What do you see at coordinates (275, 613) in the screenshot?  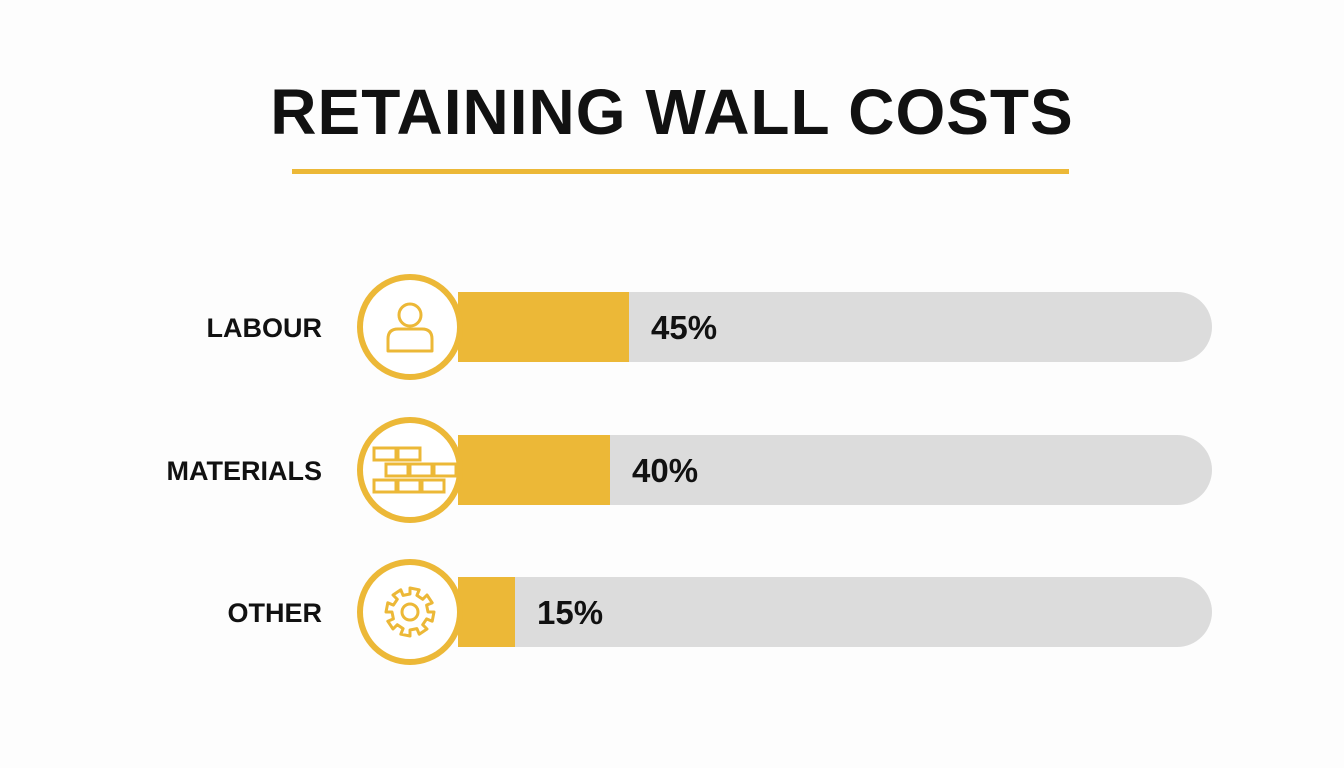 I see `category-label: OTHER` at bounding box center [275, 613].